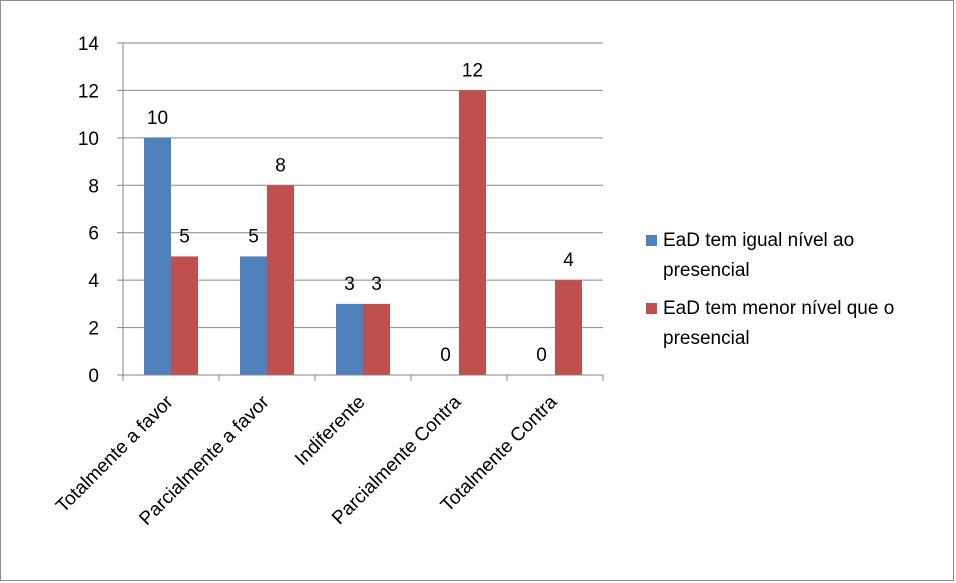  What do you see at coordinates (89, 210) in the screenshot?
I see `y-axis-ticks: 0 2 4 6 8 10 12 14` at bounding box center [89, 210].